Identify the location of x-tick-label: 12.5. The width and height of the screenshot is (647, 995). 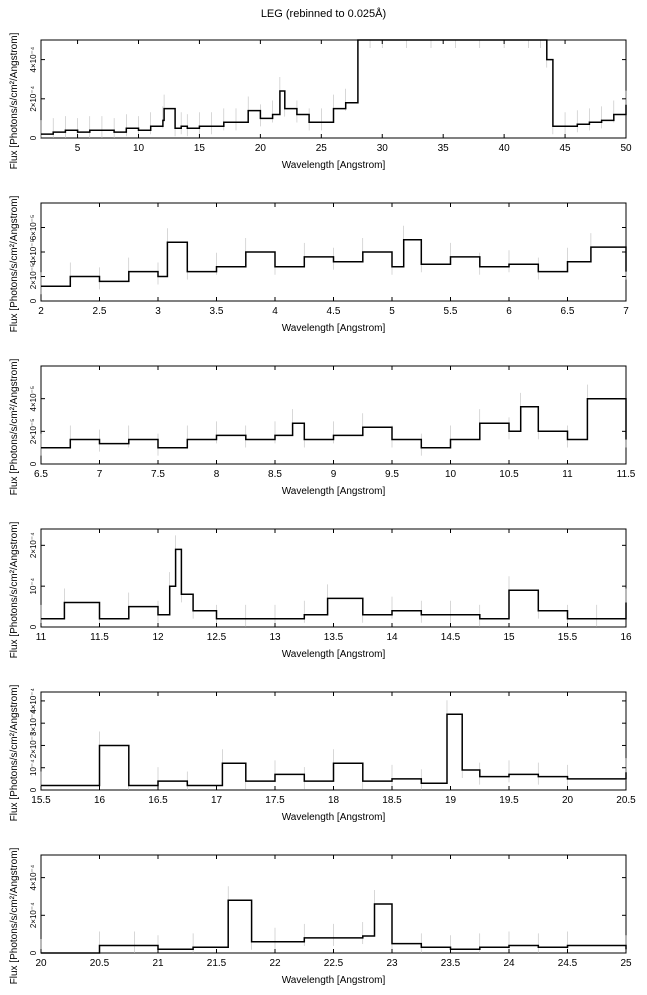
(217, 637).